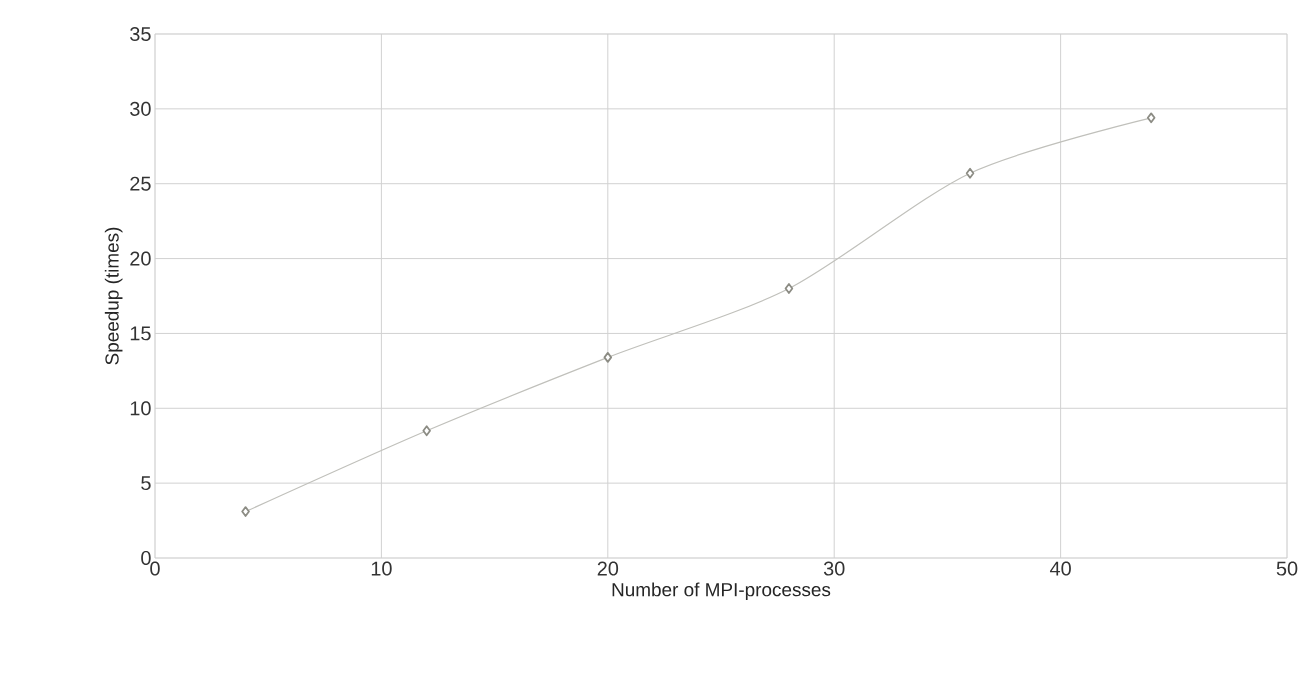  Describe the element at coordinates (608, 568) in the screenshot. I see `x-tick-label: 20` at that location.